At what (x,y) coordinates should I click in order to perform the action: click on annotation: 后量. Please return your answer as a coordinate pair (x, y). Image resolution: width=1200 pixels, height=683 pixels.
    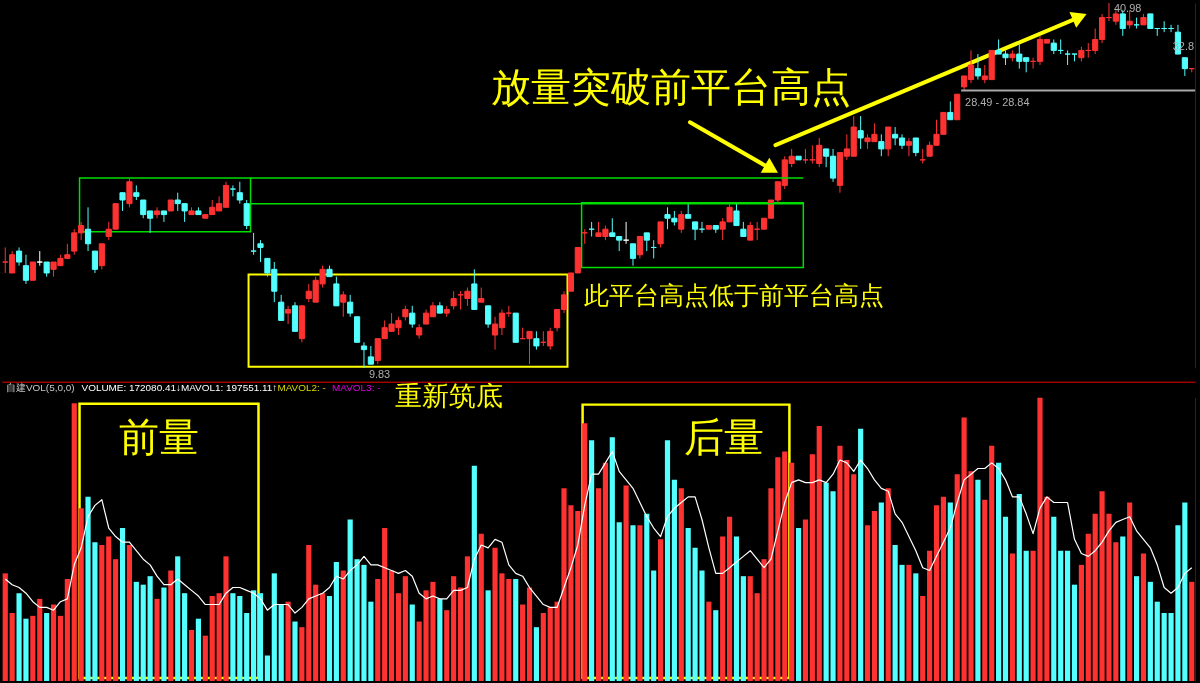
    Looking at the image, I should click on (724, 437).